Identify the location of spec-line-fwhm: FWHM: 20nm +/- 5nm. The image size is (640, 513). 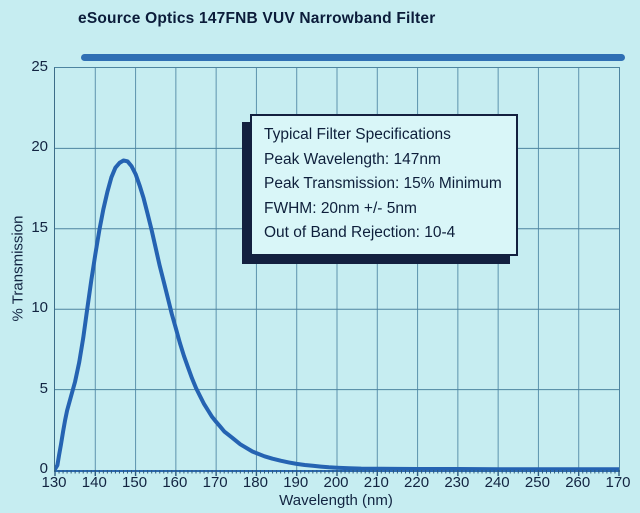
(340, 208).